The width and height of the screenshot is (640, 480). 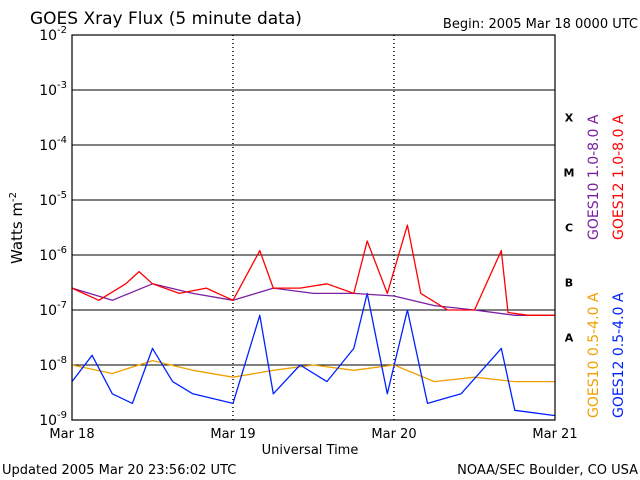 What do you see at coordinates (62, 195) in the screenshot?
I see `y-tick-exponent: -5` at bounding box center [62, 195].